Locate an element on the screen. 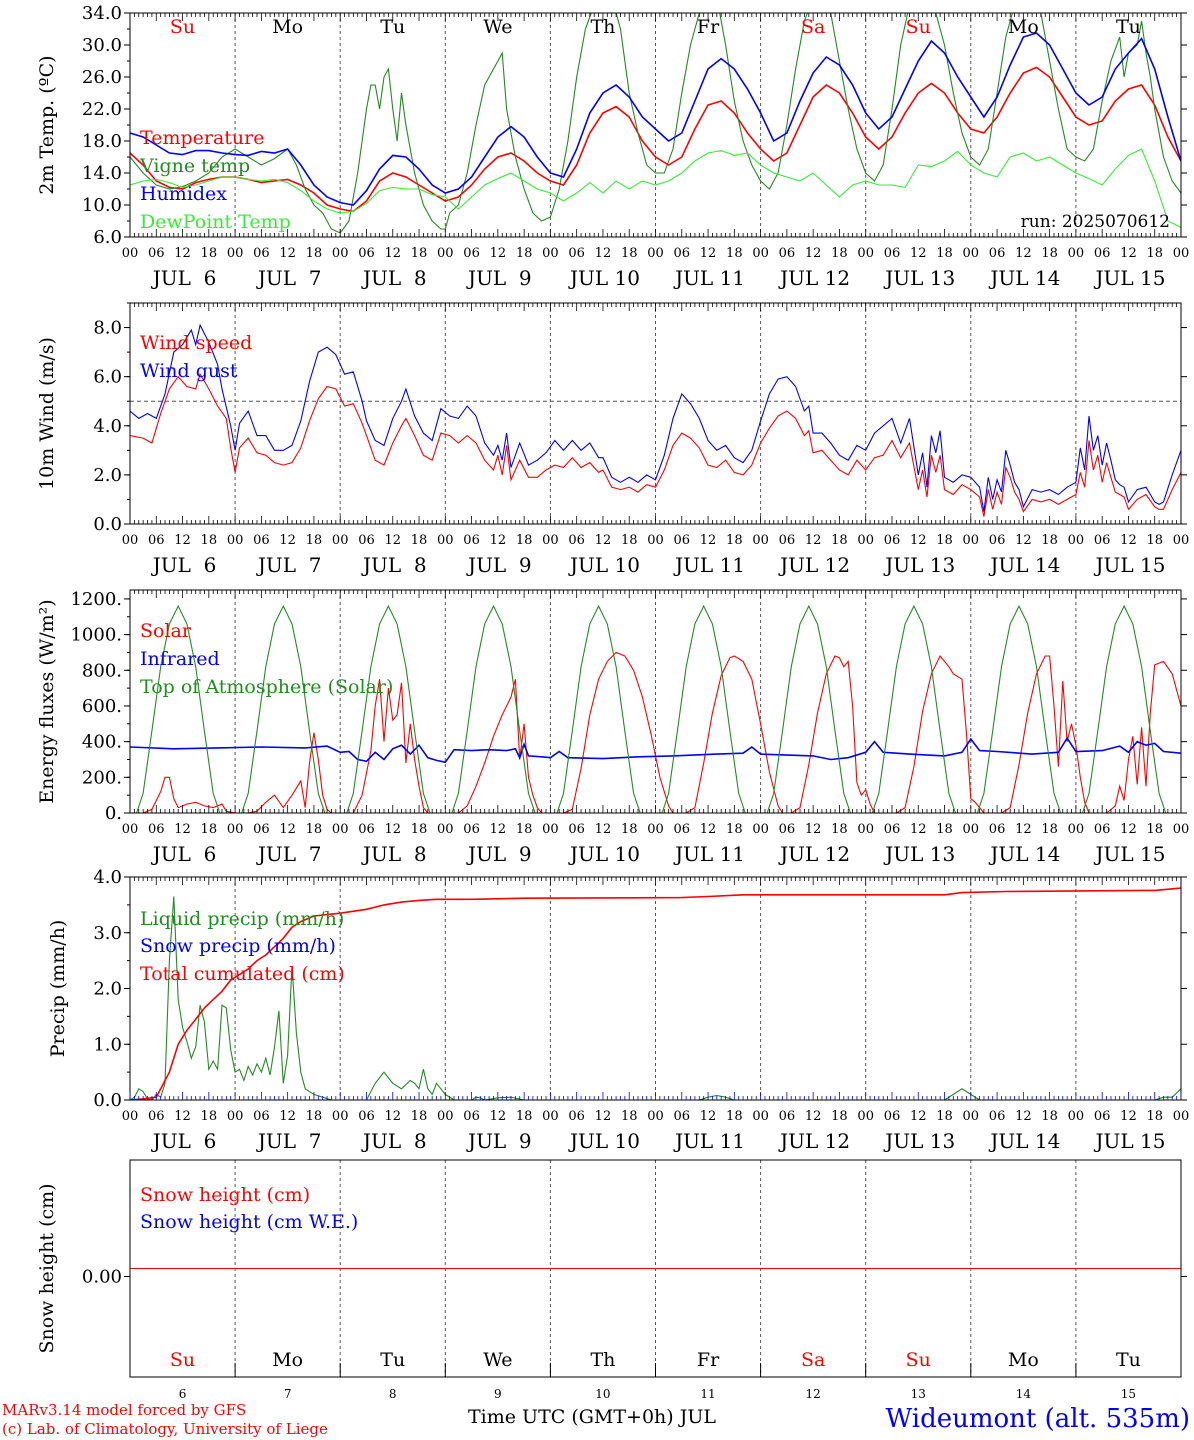  weekday-footer: Tu is located at coordinates (392, 1360).